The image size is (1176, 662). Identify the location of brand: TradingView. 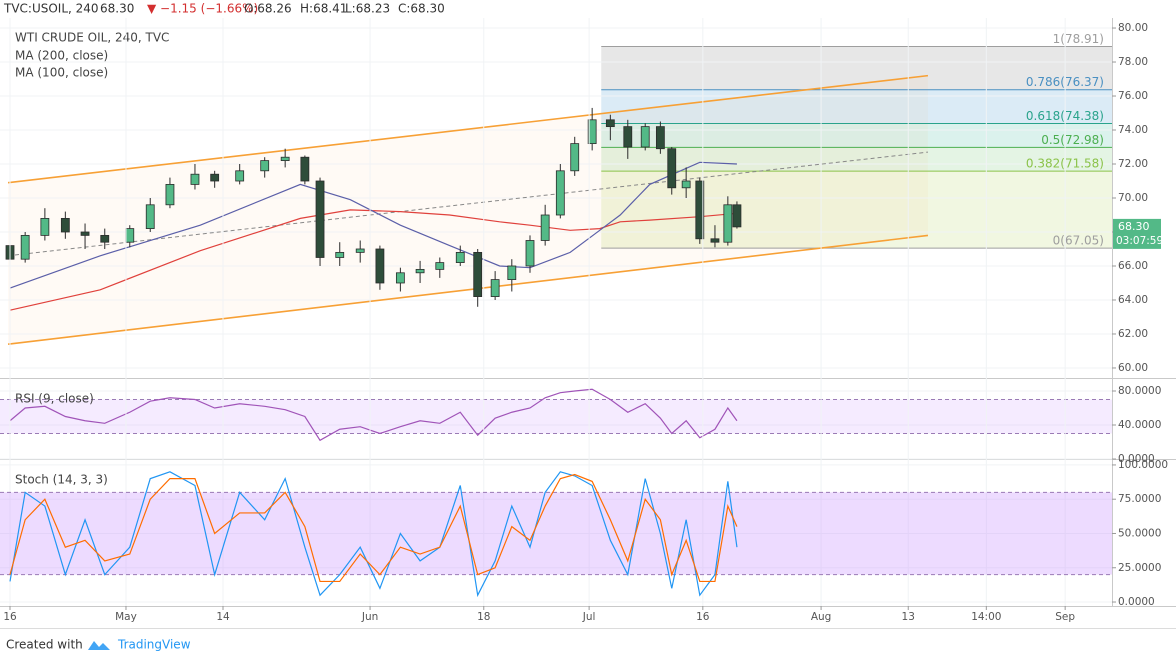
(154, 645).